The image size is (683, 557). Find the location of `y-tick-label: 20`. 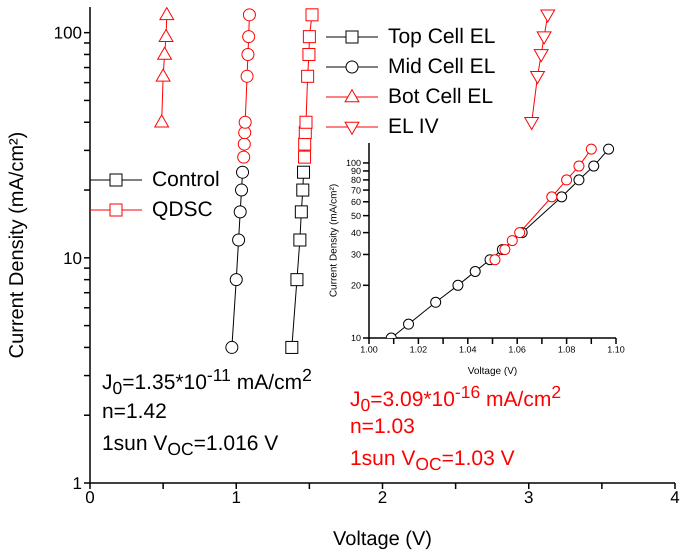

y-tick-label: 20 is located at coordinates (355, 285).